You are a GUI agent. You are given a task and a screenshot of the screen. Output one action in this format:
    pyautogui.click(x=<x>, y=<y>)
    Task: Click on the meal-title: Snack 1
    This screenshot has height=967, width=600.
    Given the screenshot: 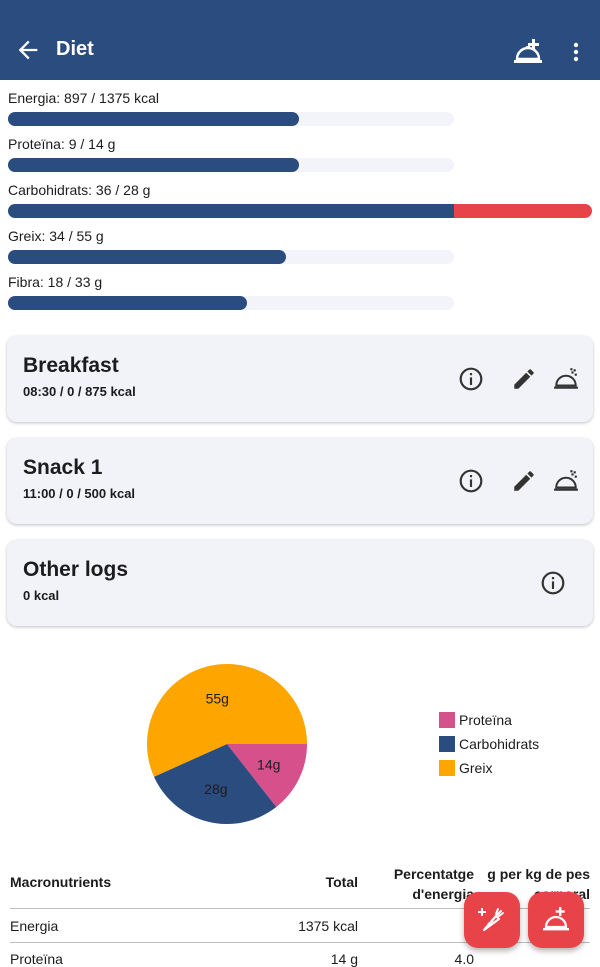 What is the action you would take?
    pyautogui.click(x=63, y=467)
    